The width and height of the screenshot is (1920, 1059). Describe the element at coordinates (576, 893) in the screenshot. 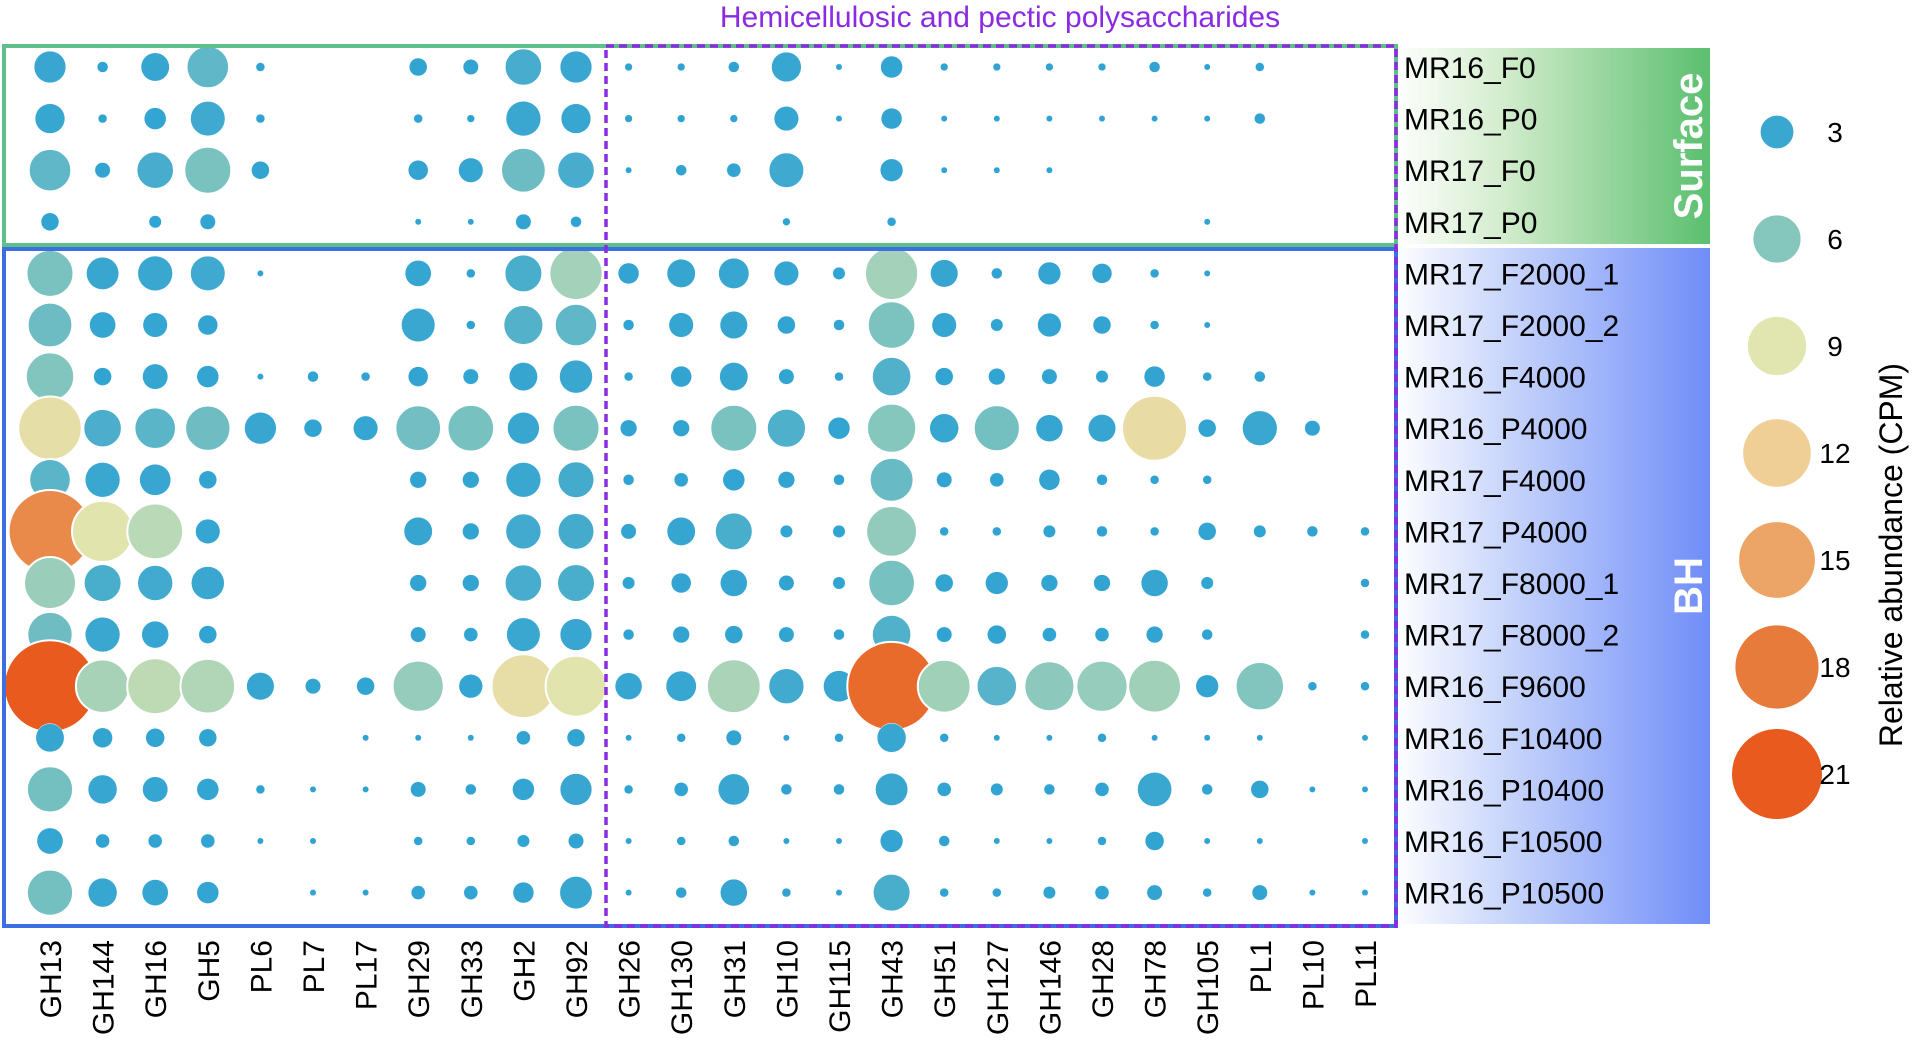

I see `bubble-MR16_P10500-GH92` at that location.